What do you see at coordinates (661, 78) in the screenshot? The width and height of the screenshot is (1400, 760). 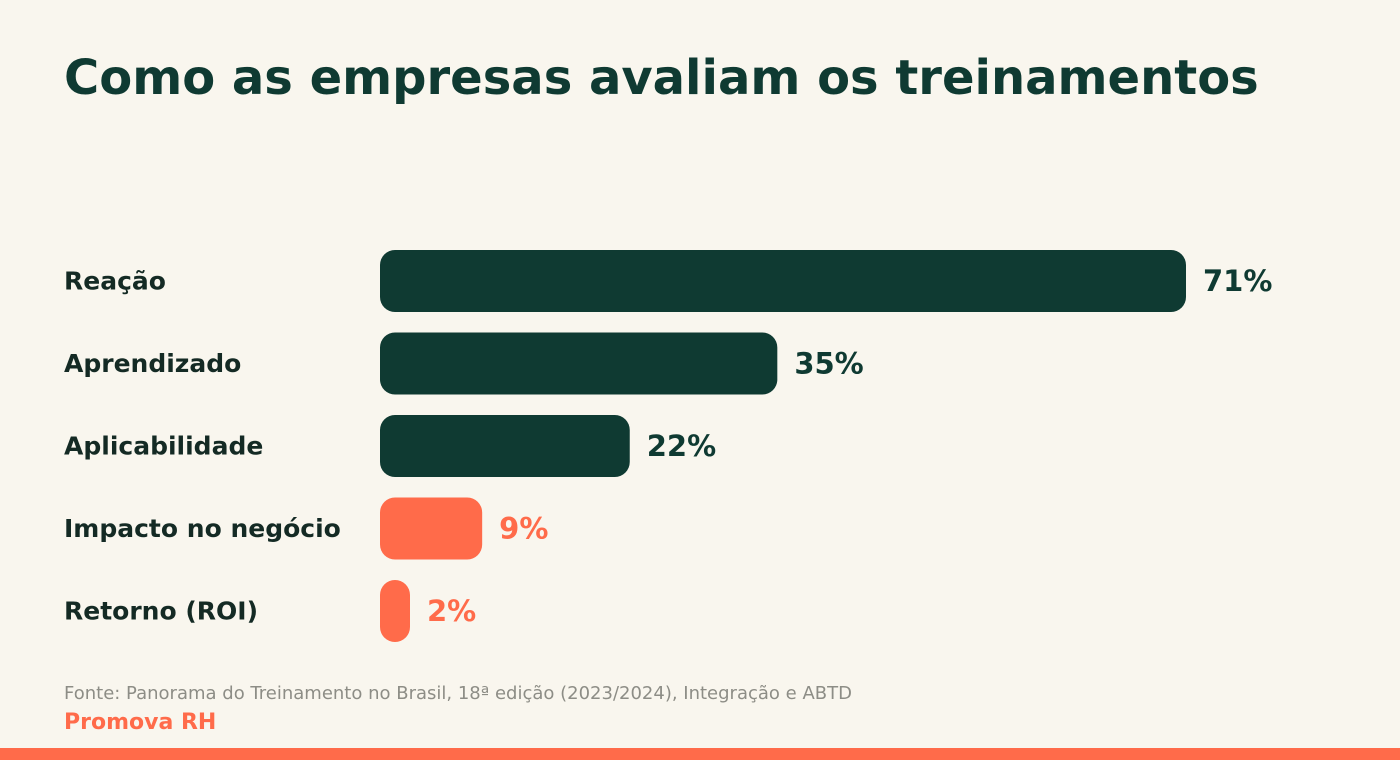 I see `chart-title: Como as empresas avaliam os treinamentos` at bounding box center [661, 78].